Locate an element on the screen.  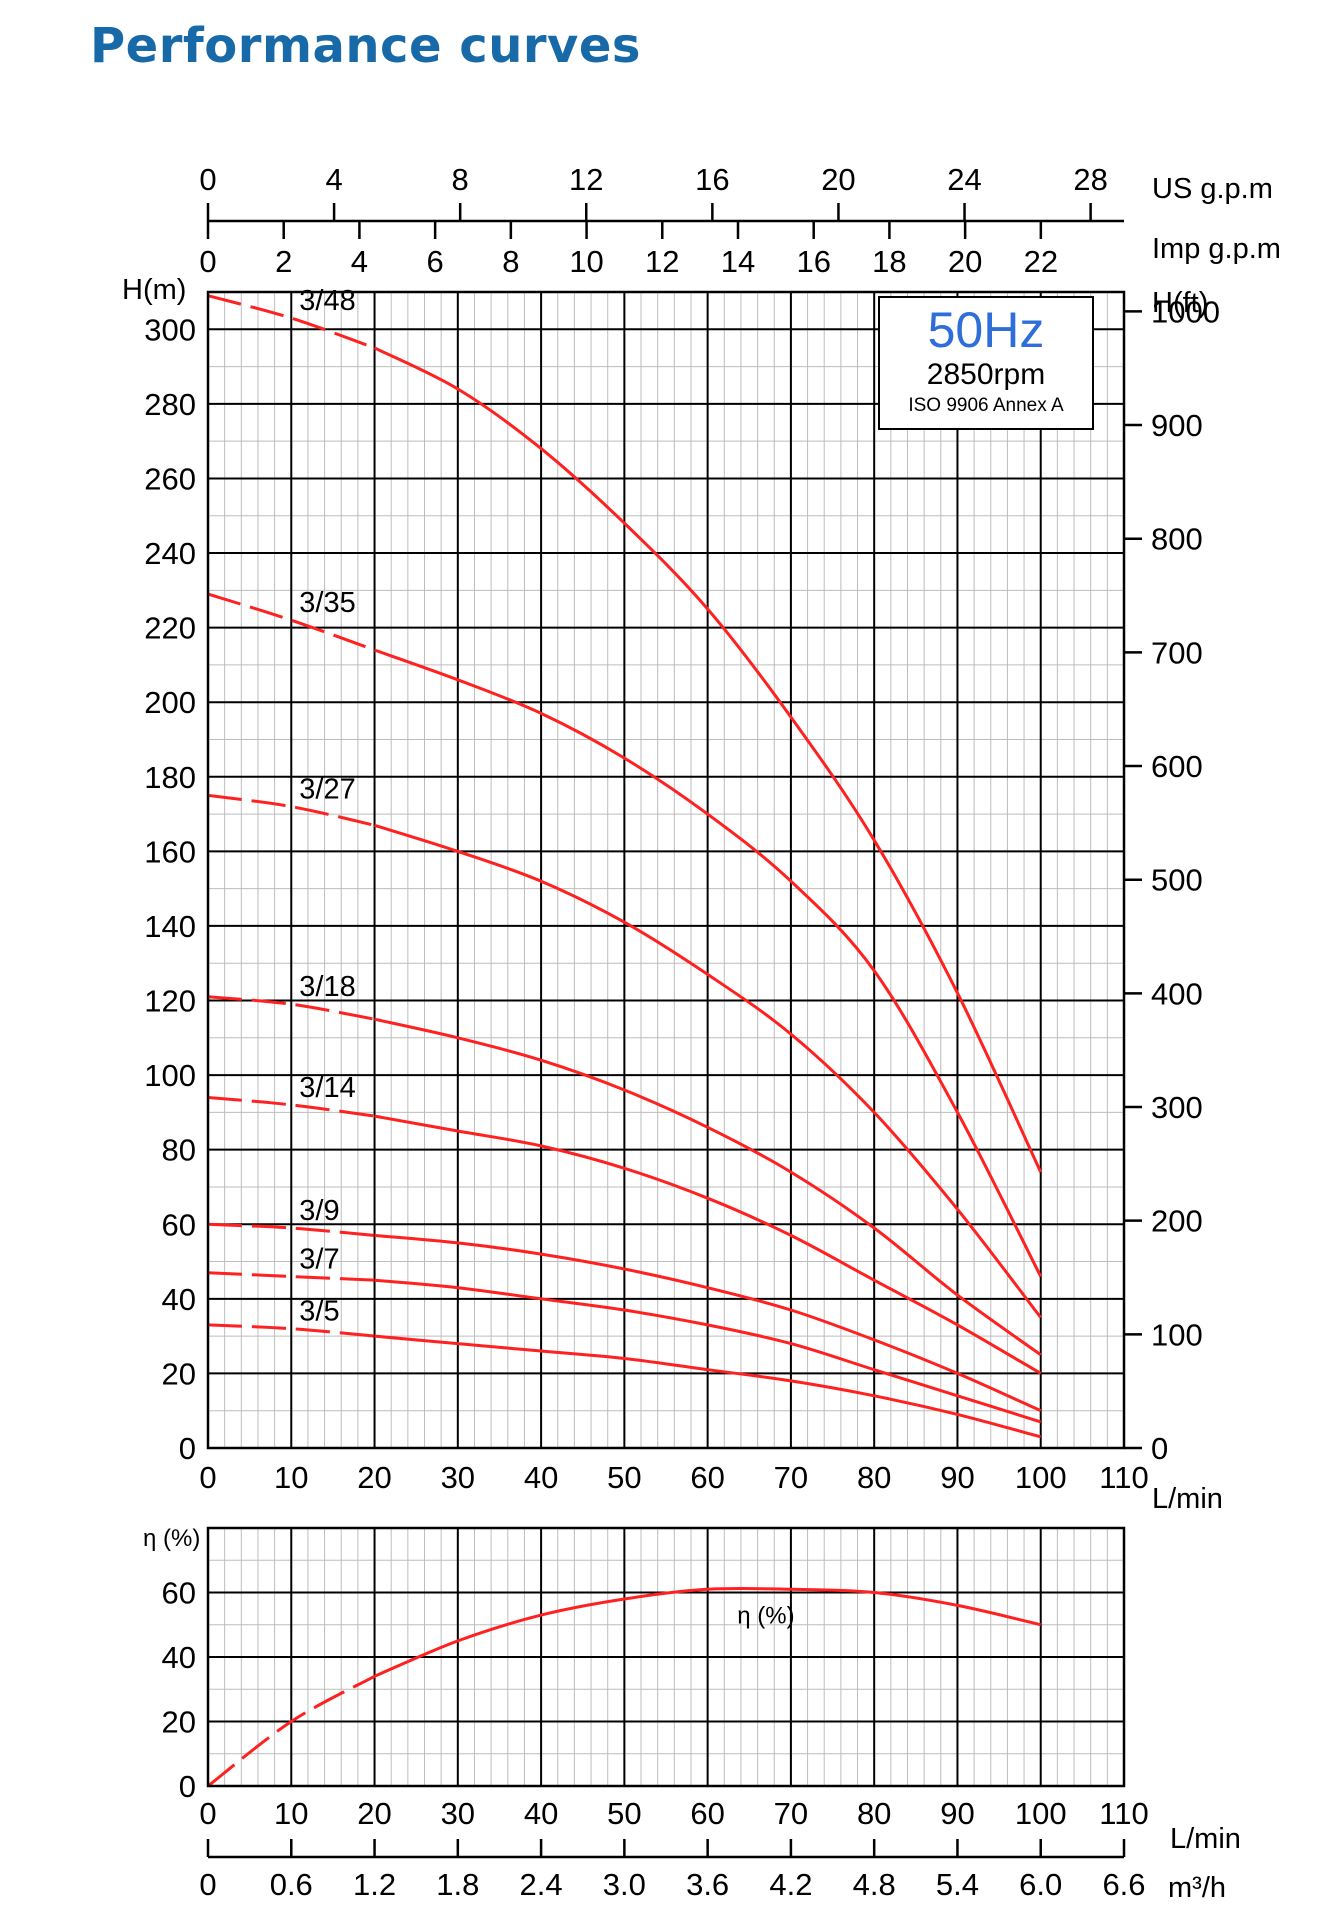
series-label-3-35: 3/35 is located at coordinates (327, 603).